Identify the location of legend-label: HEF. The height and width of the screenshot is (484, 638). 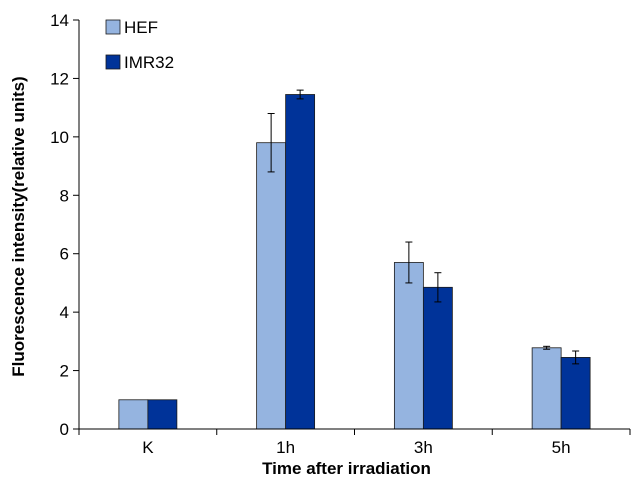
(141, 27).